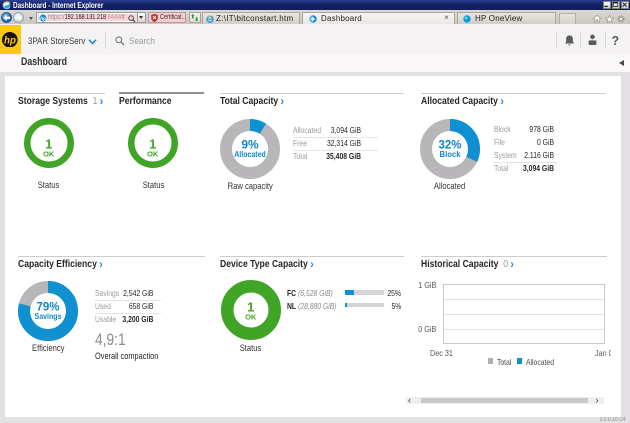 The image size is (630, 423). What do you see at coordinates (451, 154) in the screenshot?
I see `svg-text: Block` at bounding box center [451, 154].